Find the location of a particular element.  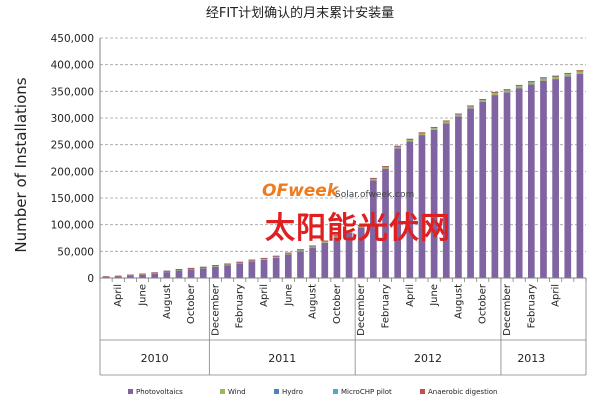

year-label: 2010 is located at coordinates (155, 358).